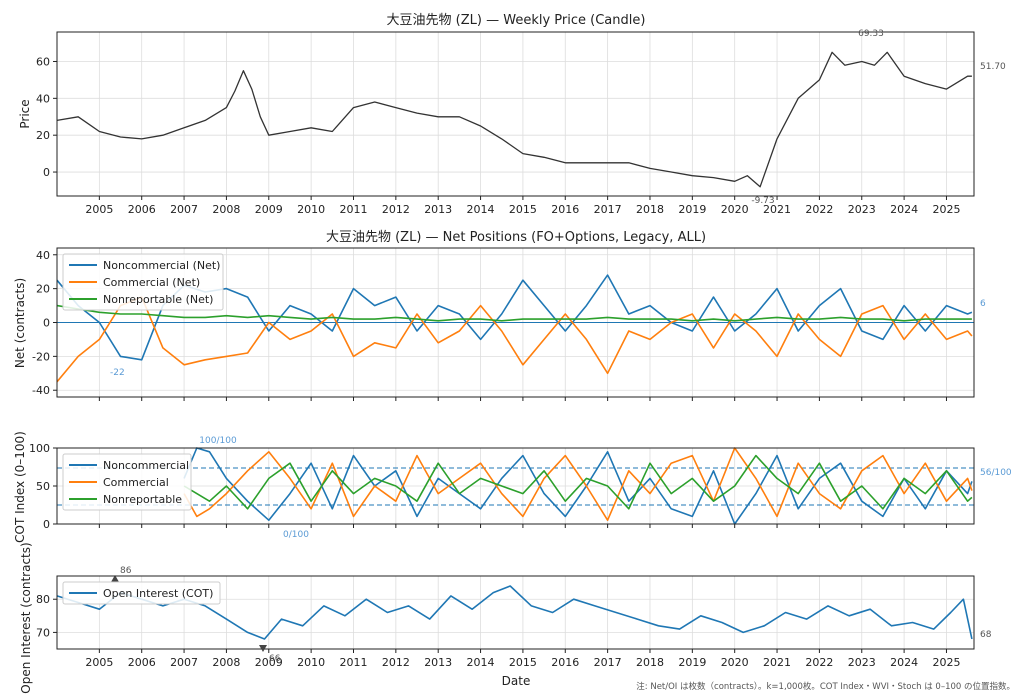  Describe the element at coordinates (161, 265) in the screenshot. I see `net-legend-noncommercial: Noncommercial (Net)` at that location.